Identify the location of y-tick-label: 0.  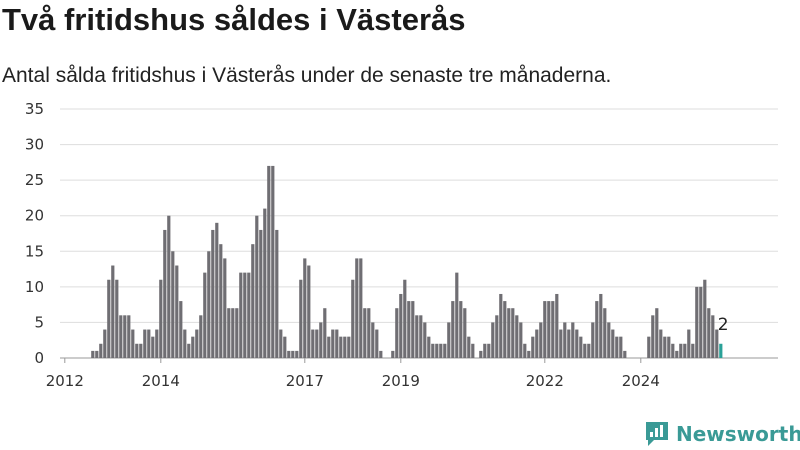
(39, 358).